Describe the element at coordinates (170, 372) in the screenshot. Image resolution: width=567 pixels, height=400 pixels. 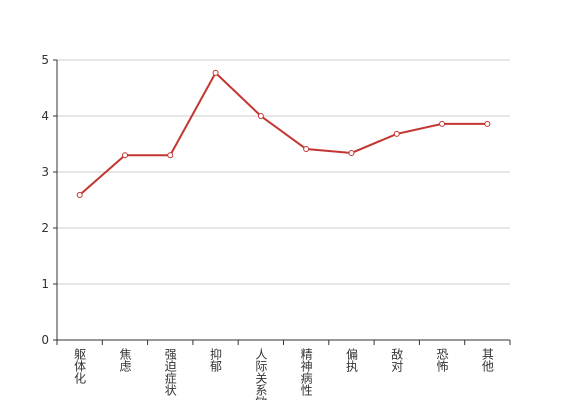
I see `x-tick-label: 强迫症状` at that location.